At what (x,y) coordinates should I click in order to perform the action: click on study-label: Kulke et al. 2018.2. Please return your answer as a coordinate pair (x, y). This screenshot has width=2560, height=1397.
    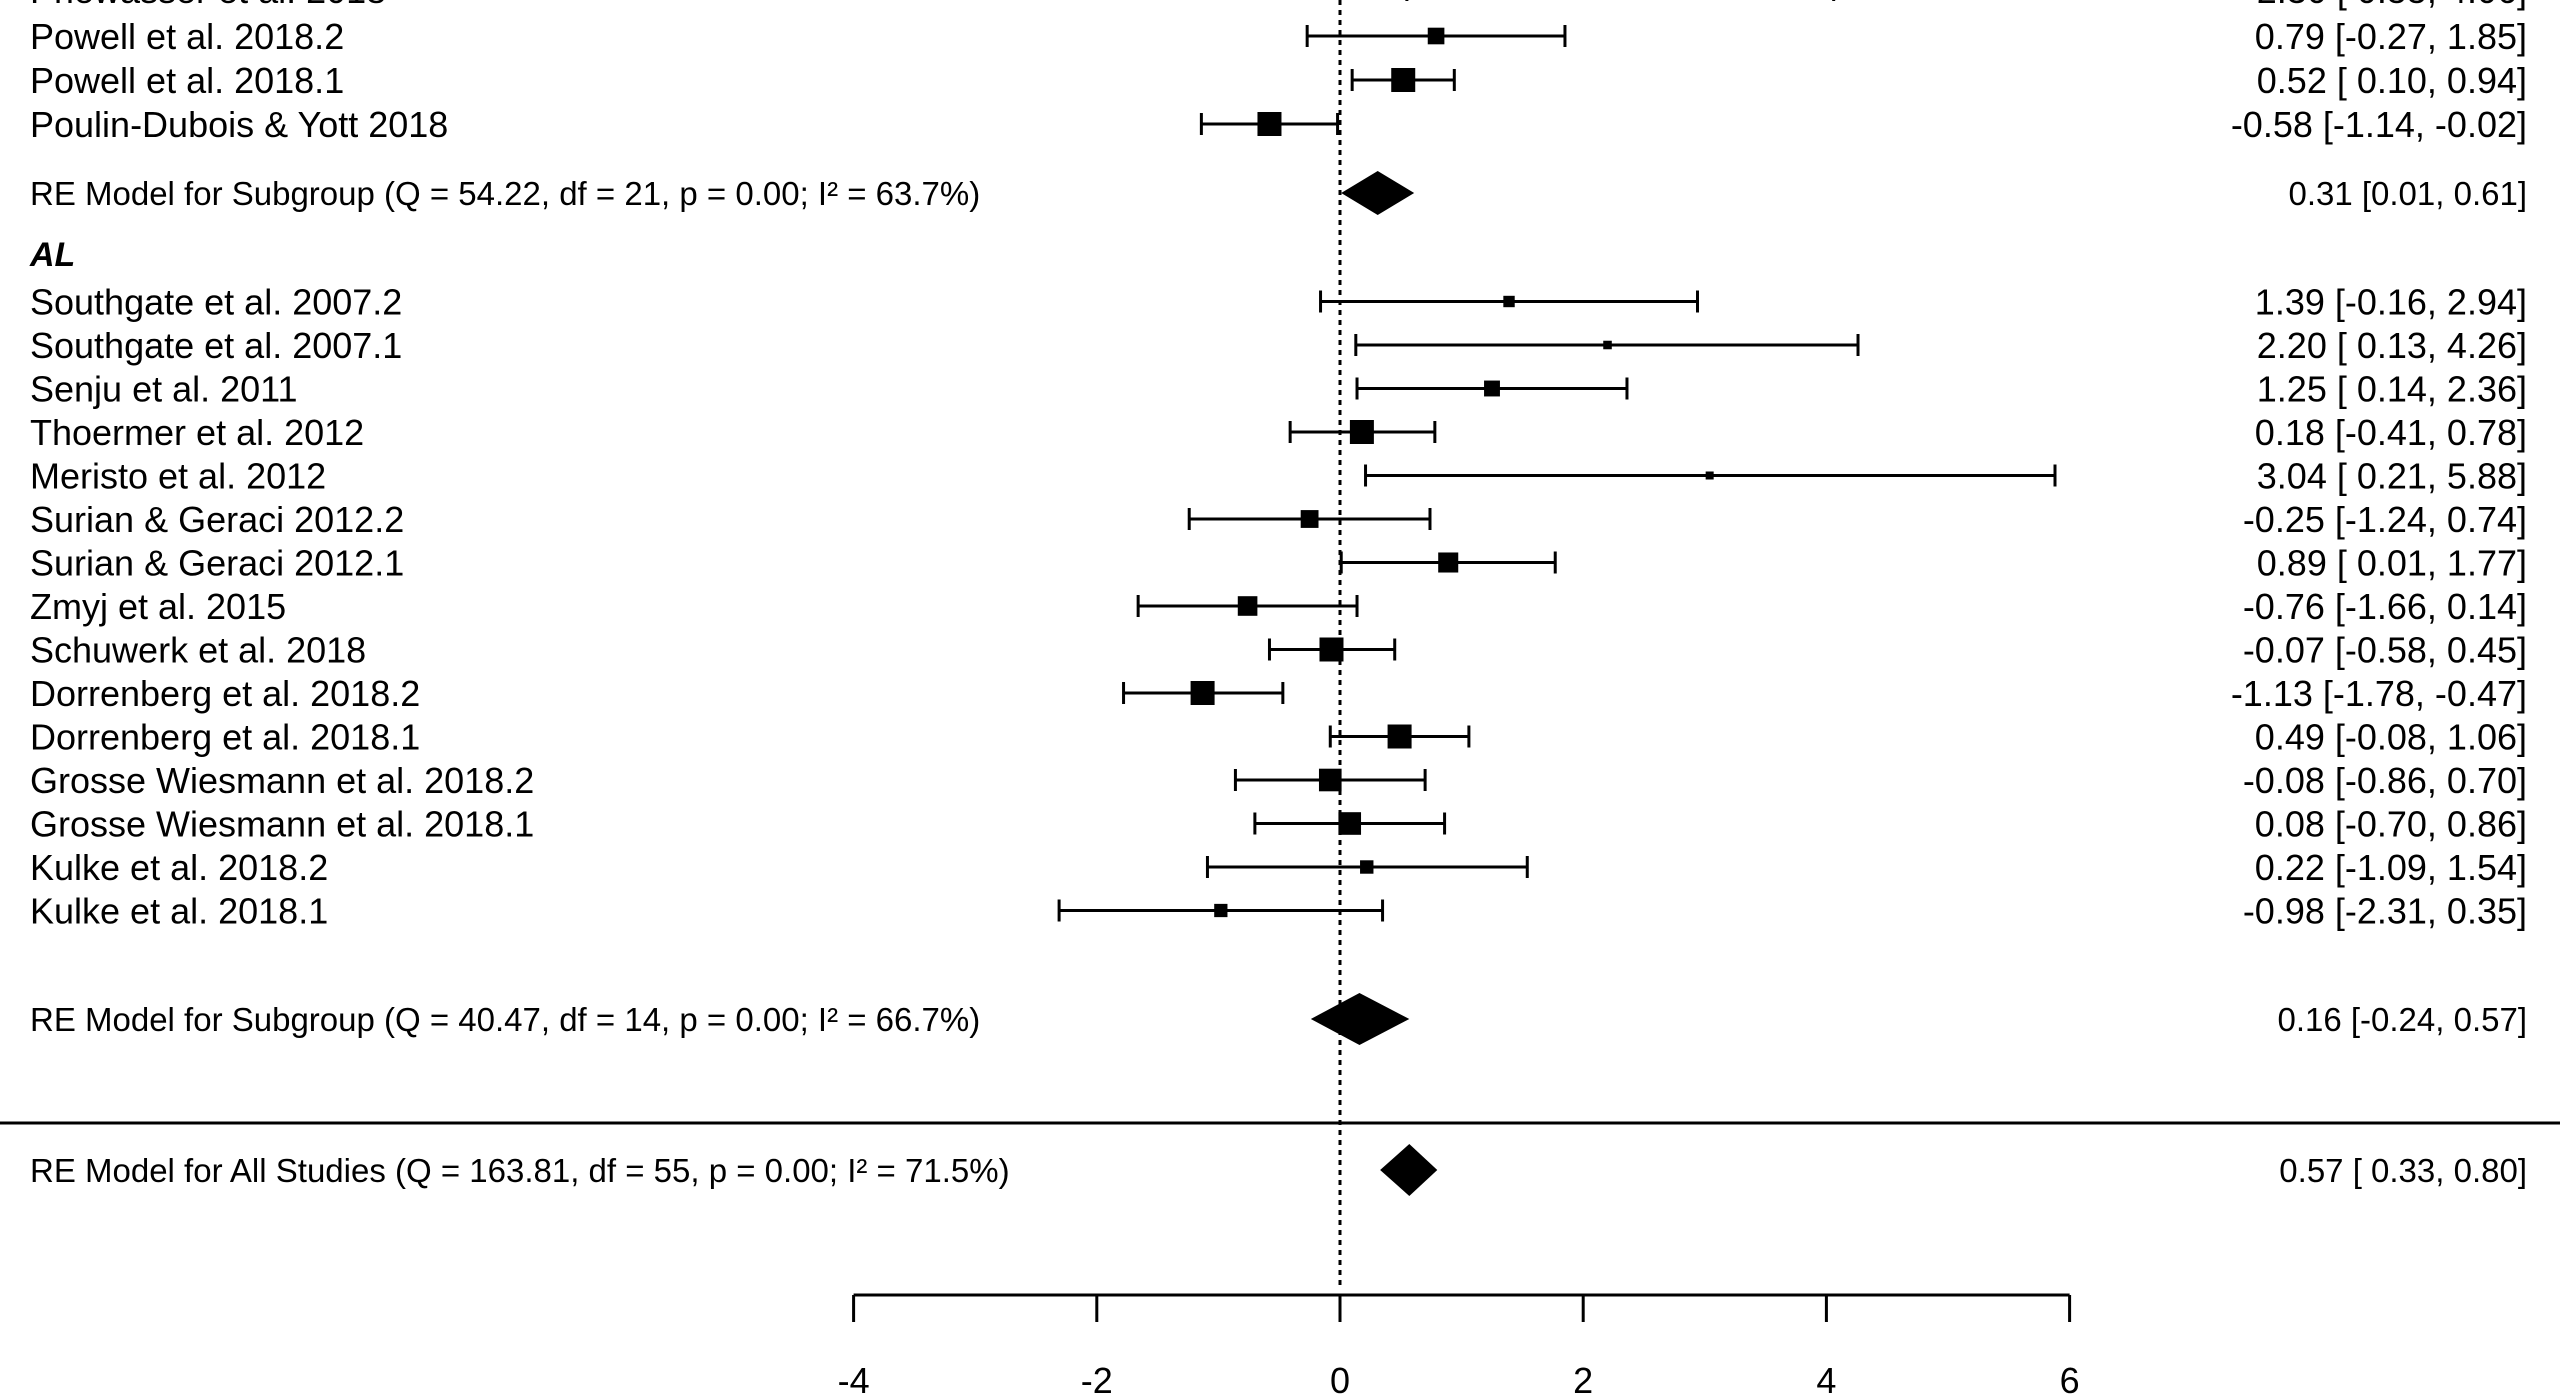
    Looking at the image, I should click on (179, 867).